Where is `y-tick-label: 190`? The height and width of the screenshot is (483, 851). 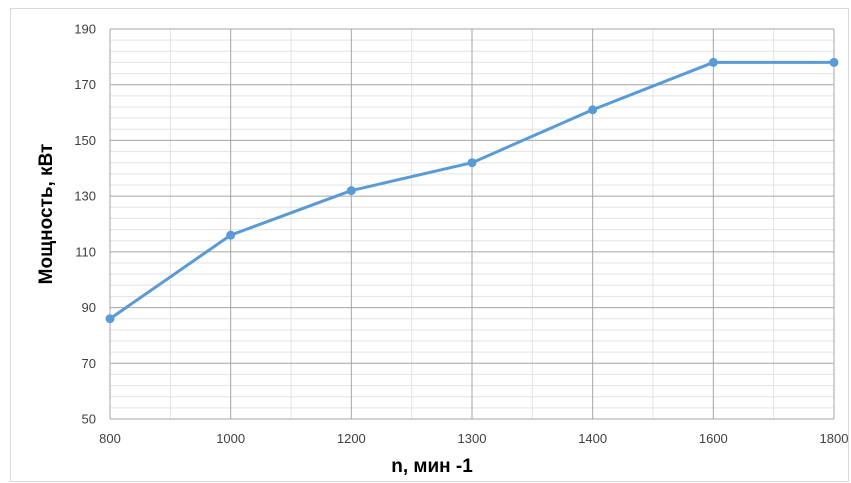 y-tick-label: 190 is located at coordinates (85, 29).